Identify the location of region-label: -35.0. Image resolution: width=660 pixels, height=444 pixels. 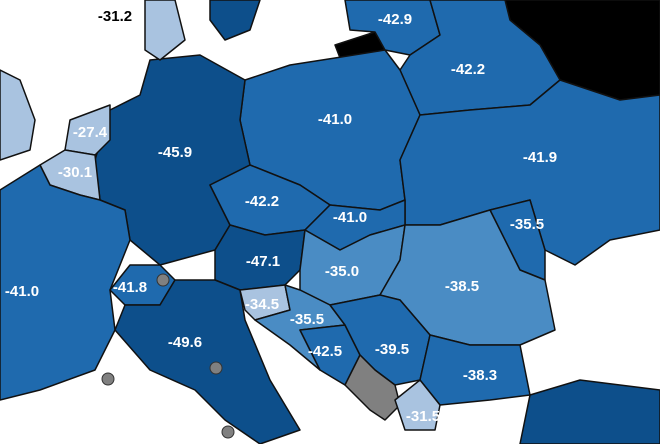
(342, 271).